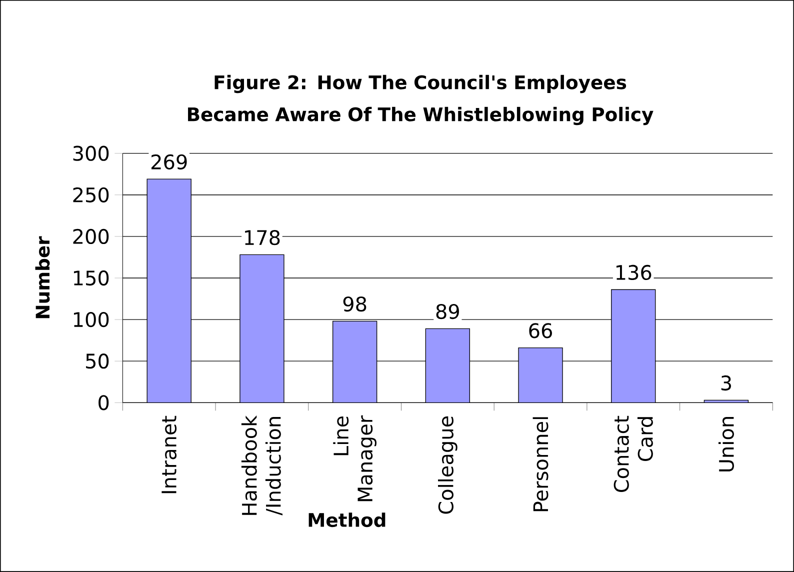 The height and width of the screenshot is (572, 794). I want to click on data-label: 98, so click(354, 304).